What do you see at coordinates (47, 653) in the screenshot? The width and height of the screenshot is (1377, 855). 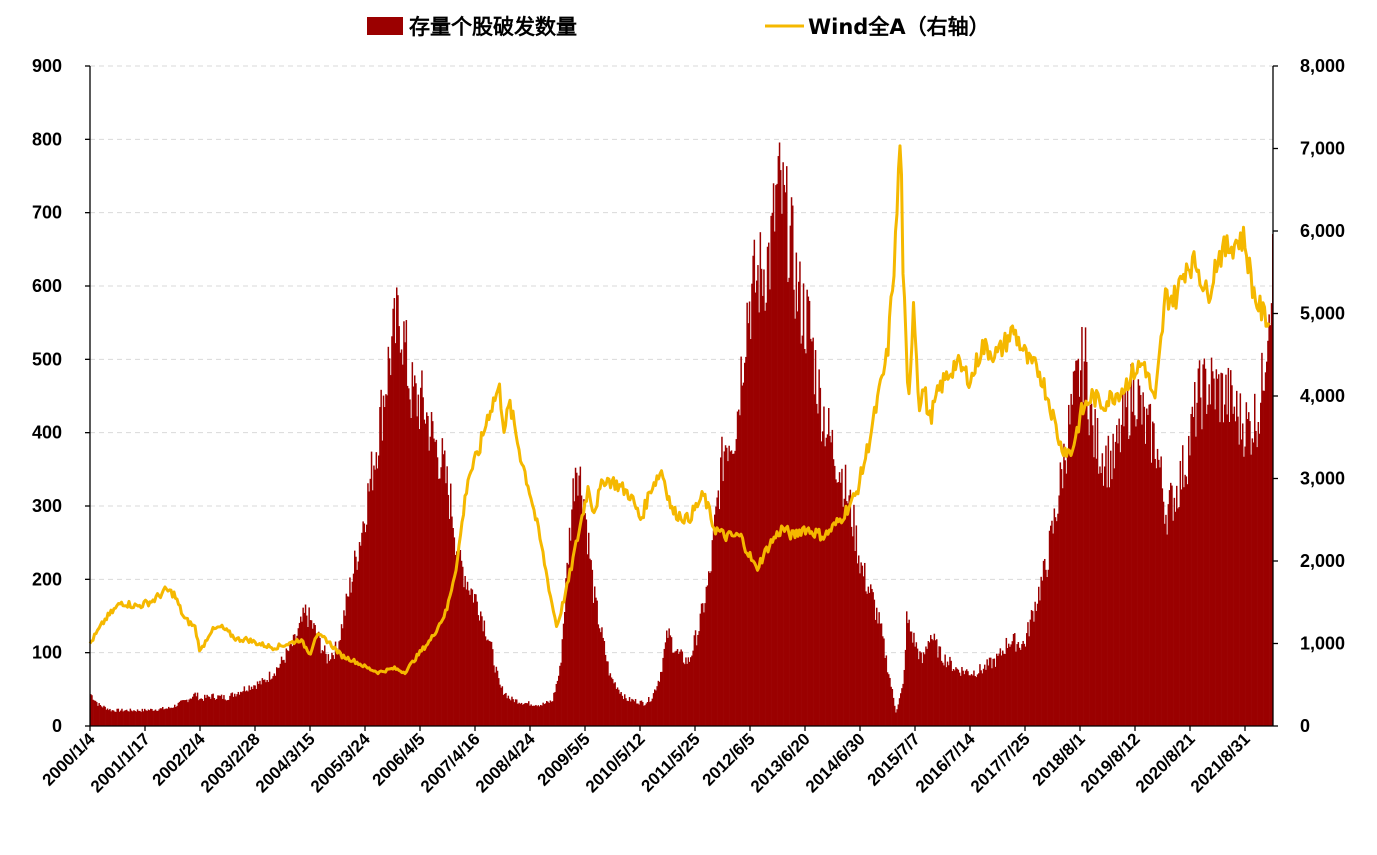 I see `left-tick-label: 100` at bounding box center [47, 653].